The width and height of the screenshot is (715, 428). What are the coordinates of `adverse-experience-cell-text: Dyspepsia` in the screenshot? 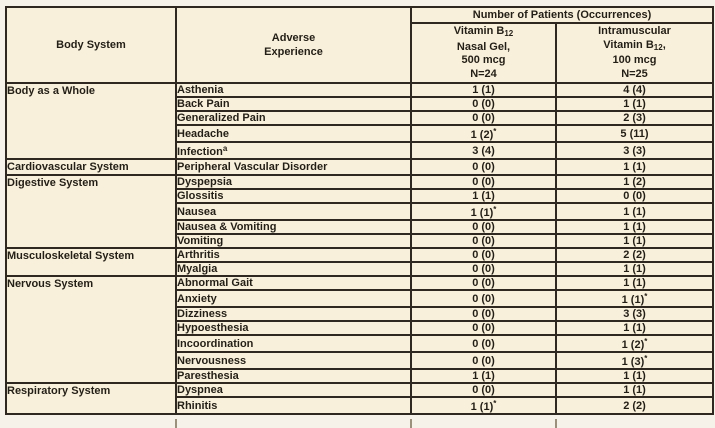 It's located at (205, 182).